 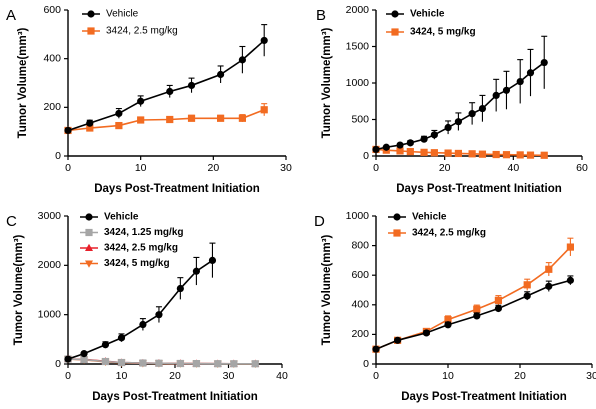 I want to click on x-tick-label: 10, so click(x=448, y=376).